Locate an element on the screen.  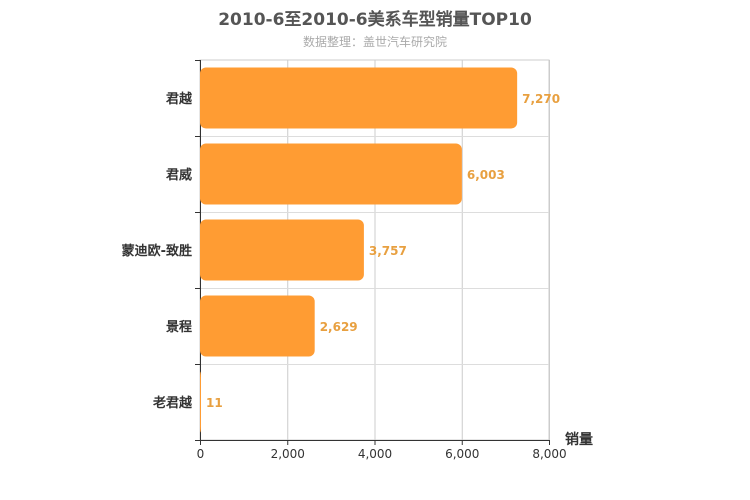
y-category-label: 老君越 is located at coordinates (172, 403).